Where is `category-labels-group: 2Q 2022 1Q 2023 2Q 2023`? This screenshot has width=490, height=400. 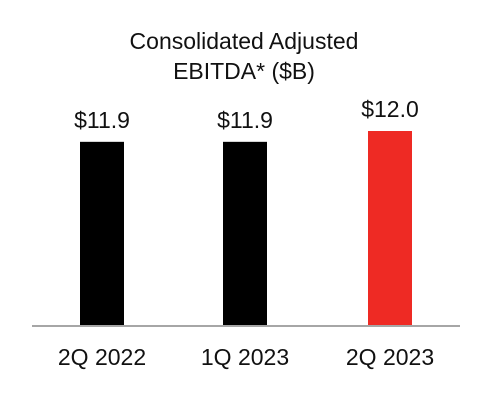
category-labels-group: 2Q 2022 1Q 2023 2Q 2023 is located at coordinates (246, 357).